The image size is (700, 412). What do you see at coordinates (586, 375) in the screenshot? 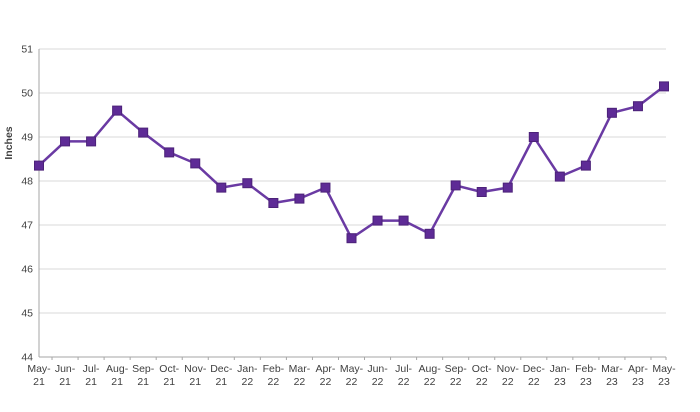
I see `x-tick-label: Feb-23` at bounding box center [586, 375].